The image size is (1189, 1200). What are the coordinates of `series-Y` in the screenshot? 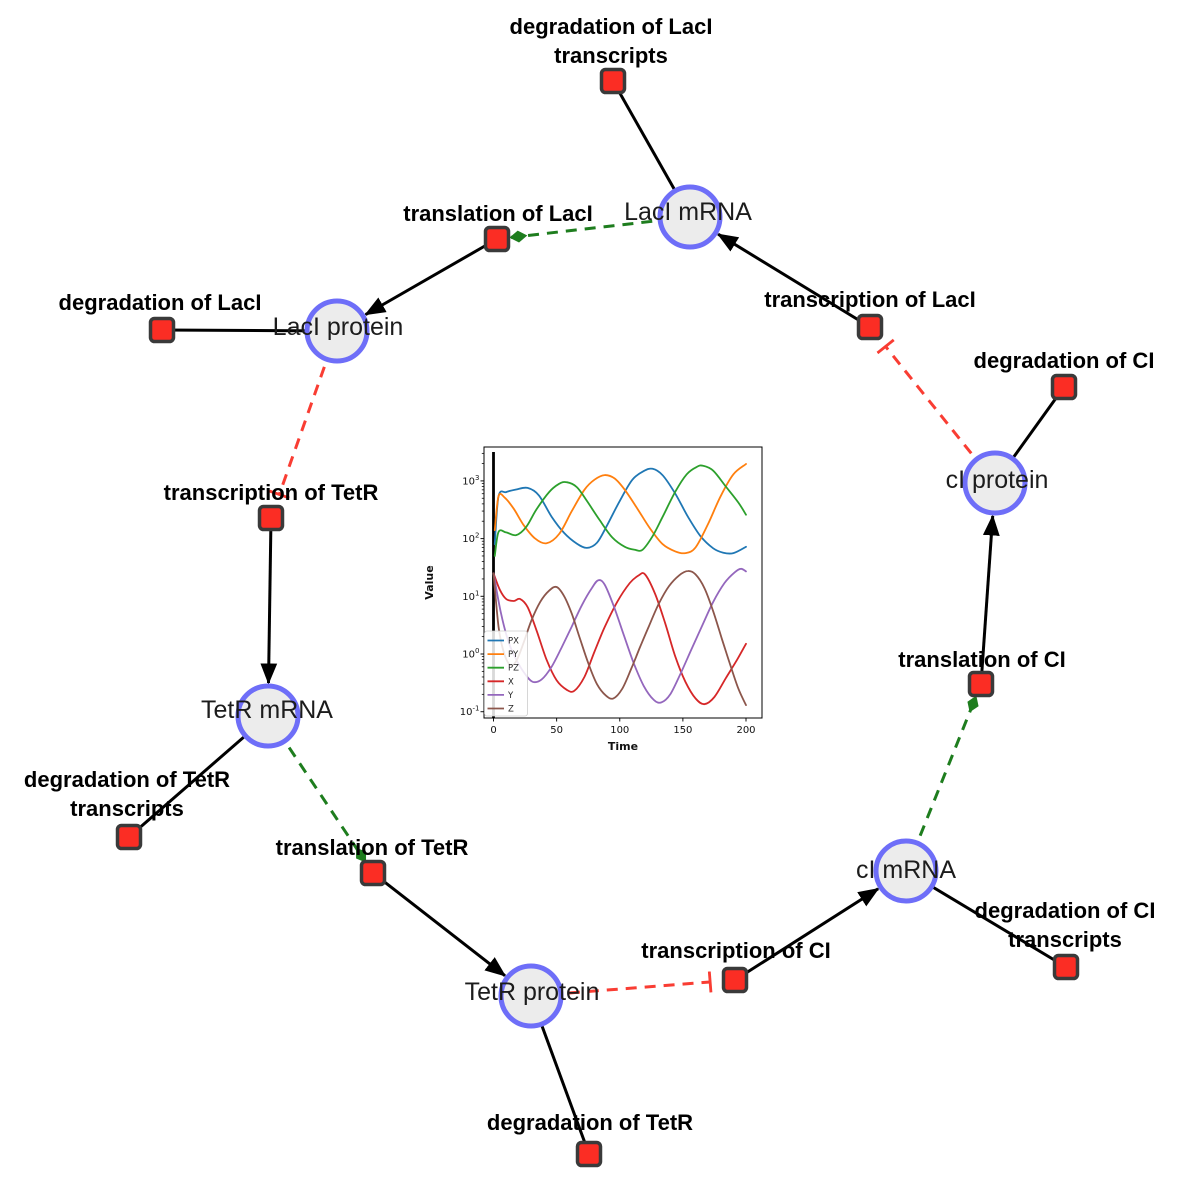 It's located at (619, 635).